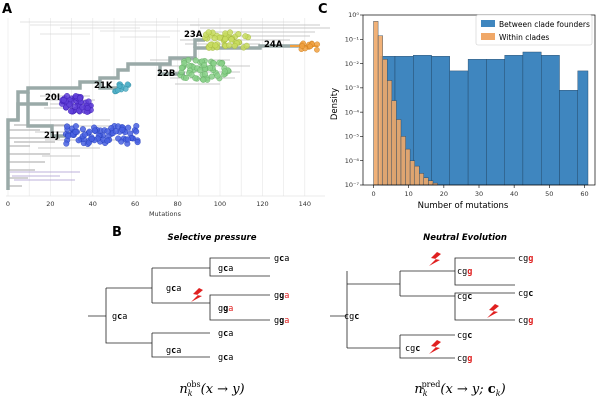  I want to click on grey-bush-bottom, so click(45, 176).